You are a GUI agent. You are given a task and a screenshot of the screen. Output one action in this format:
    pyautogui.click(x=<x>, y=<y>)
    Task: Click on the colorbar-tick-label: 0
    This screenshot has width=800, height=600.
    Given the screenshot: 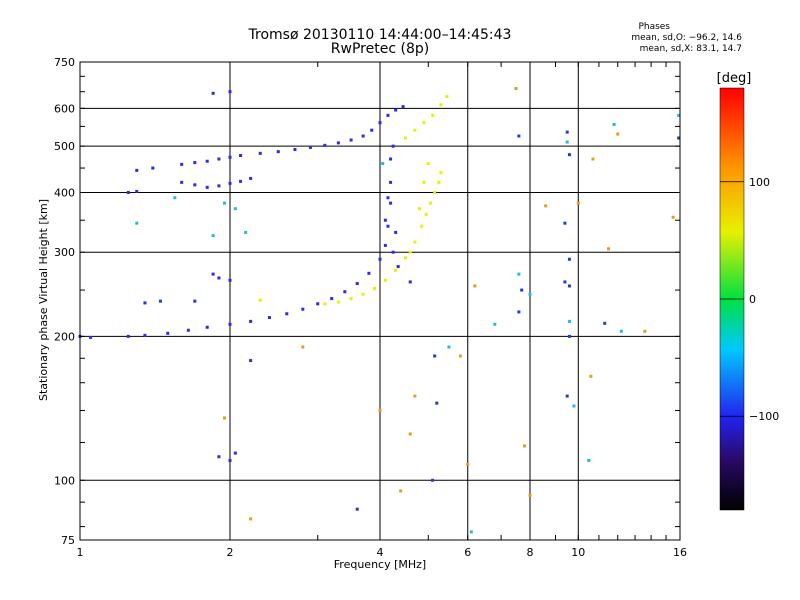 What is the action you would take?
    pyautogui.click(x=752, y=299)
    